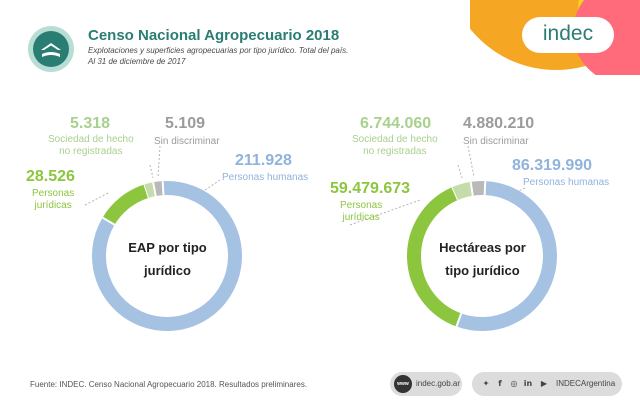  Describe the element at coordinates (109, 221) in the screenshot. I see `eap-separator-juridicas` at that location.